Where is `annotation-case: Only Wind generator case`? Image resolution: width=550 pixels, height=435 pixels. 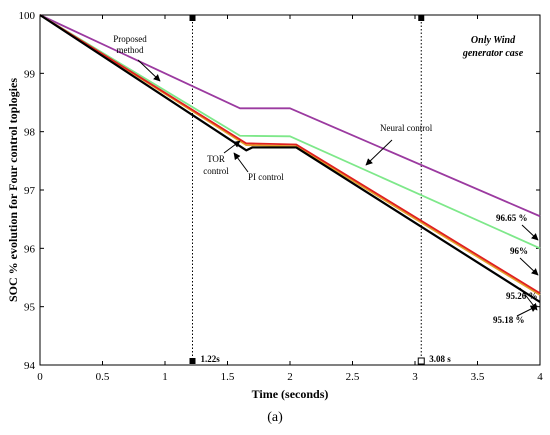 annotation-case: Only Wind generator case is located at coordinates (493, 47).